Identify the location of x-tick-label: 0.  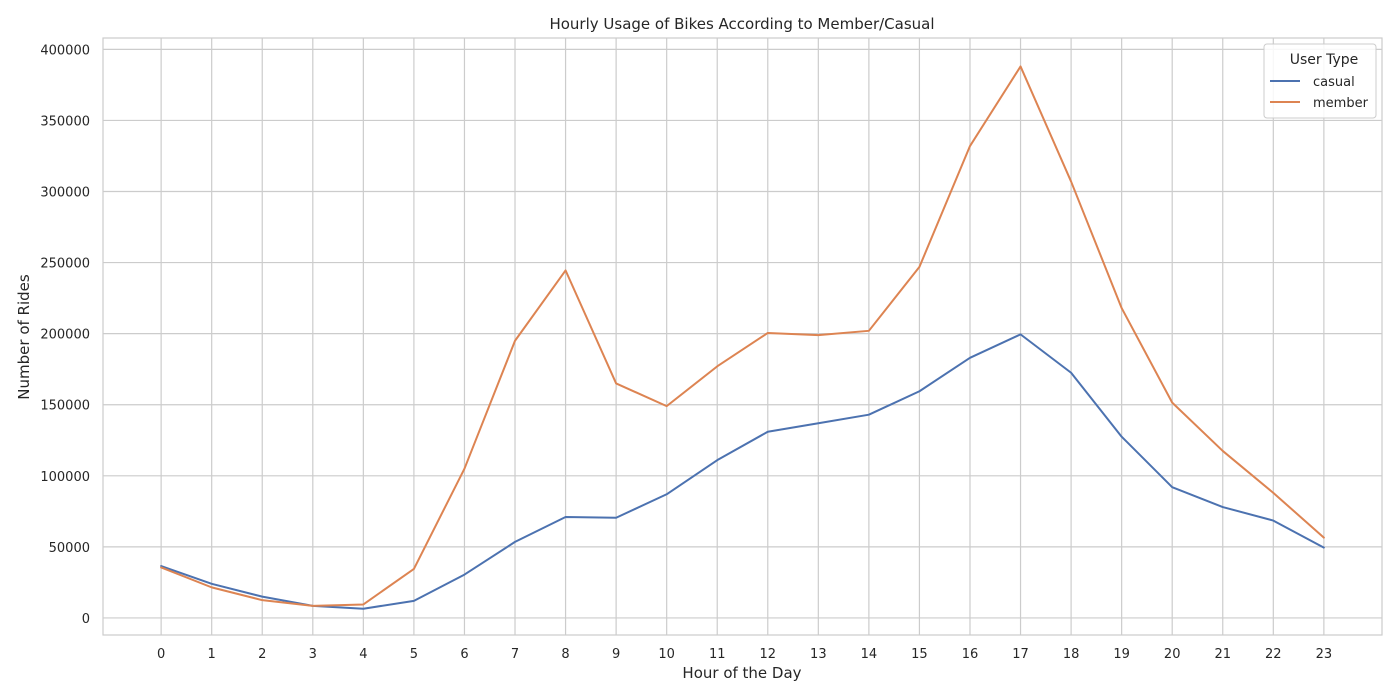
(161, 654).